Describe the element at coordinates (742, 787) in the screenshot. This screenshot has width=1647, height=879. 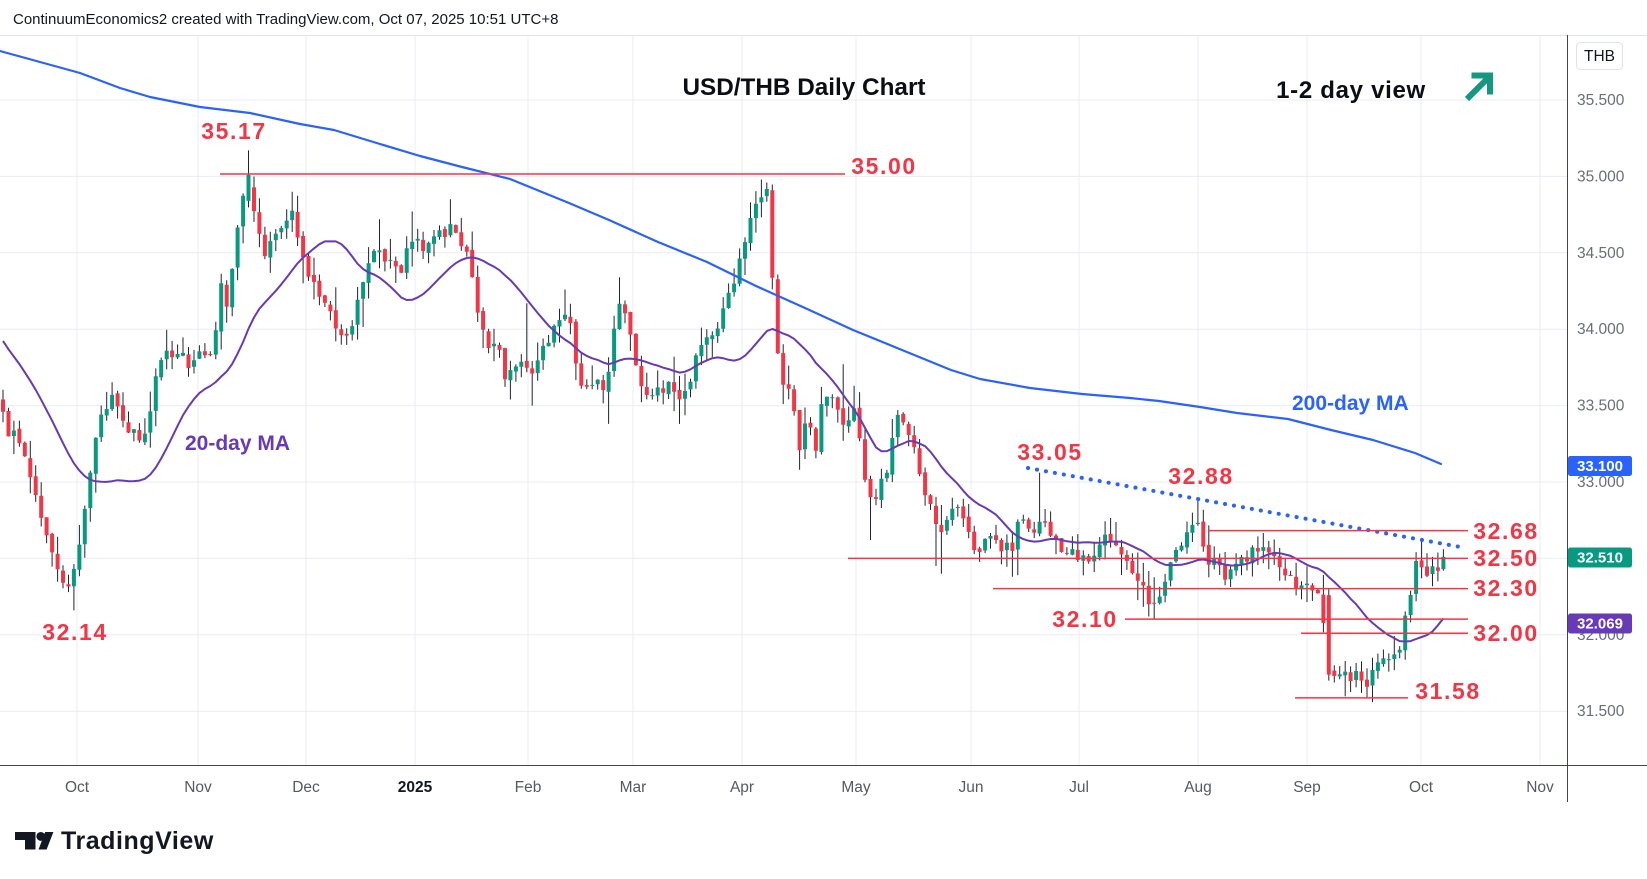
I see `svg-text: Apr` at that location.